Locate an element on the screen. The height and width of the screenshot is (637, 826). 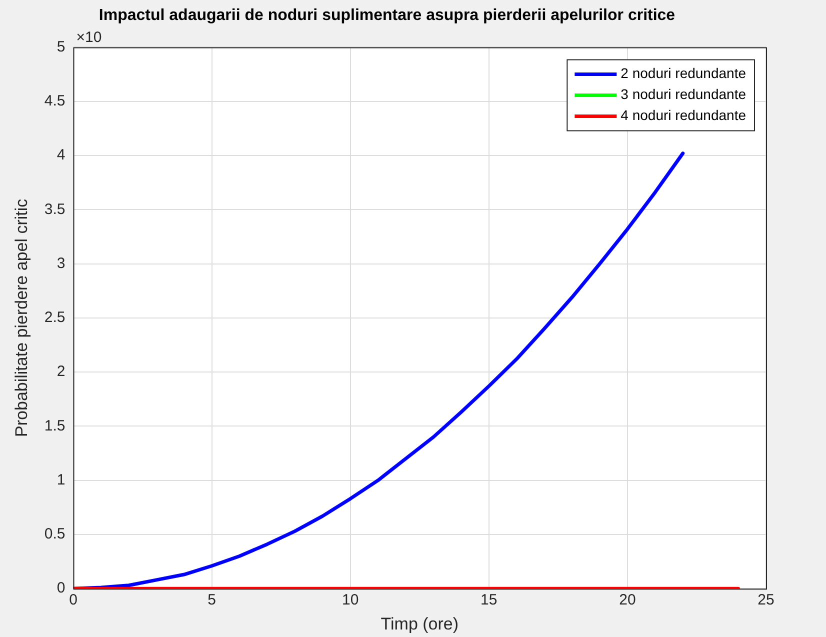
y-tick-label: 2 is located at coordinates (61, 371).